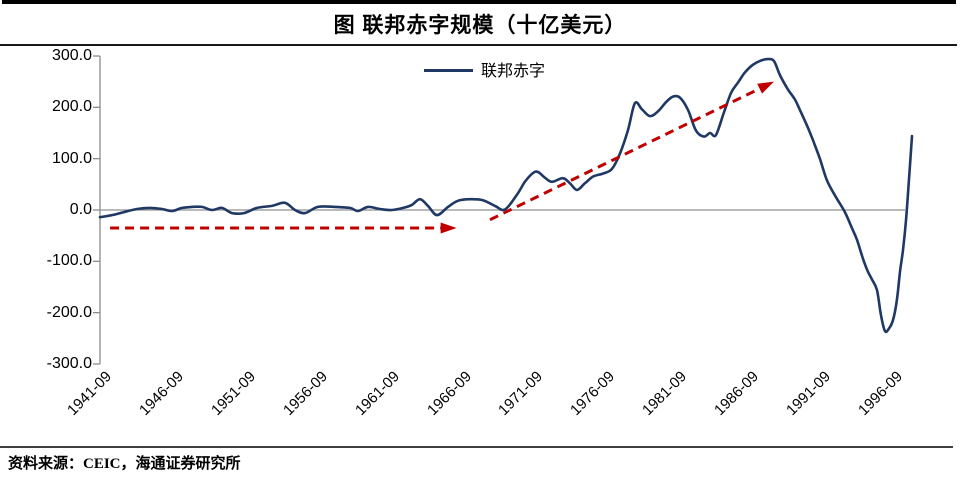 This screenshot has width=960, height=478. Describe the element at coordinates (124, 464) in the screenshot. I see `source-note: 资料来源：CEIC，海通证券研究所` at that location.